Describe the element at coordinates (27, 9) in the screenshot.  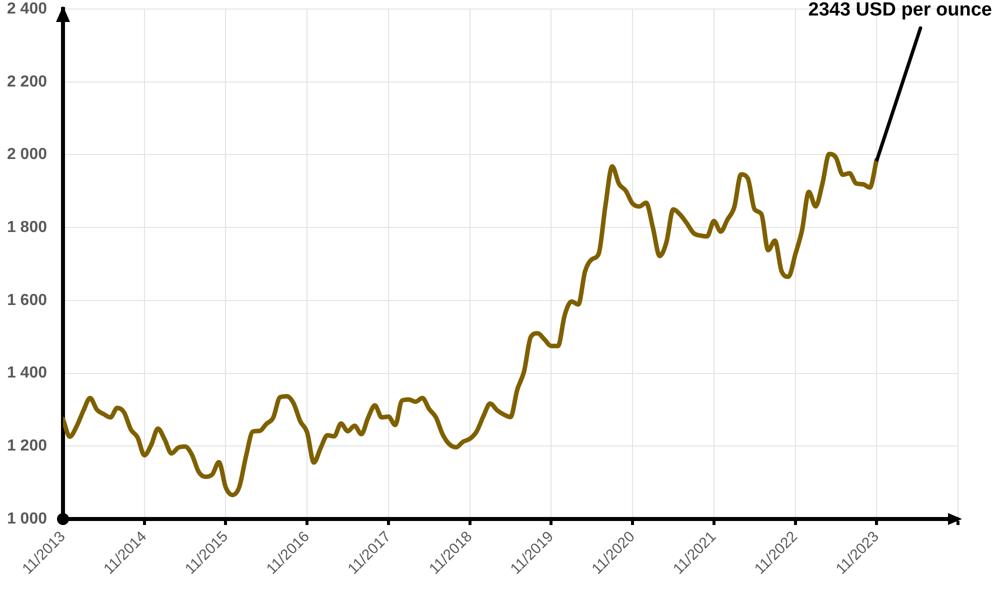
I see `y-tick-label: 2 400` at that location.